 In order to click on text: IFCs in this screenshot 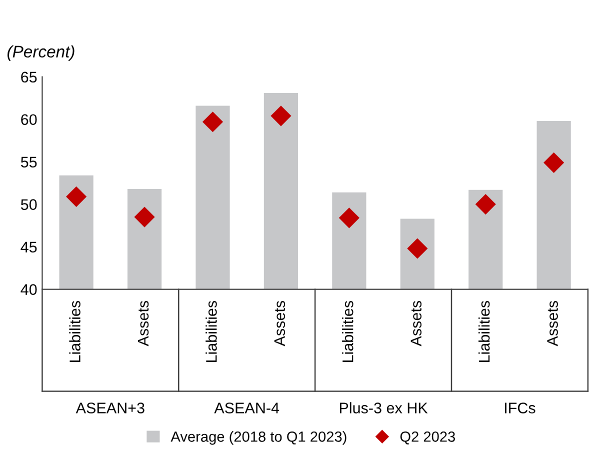, I will do `click(520, 408)`.